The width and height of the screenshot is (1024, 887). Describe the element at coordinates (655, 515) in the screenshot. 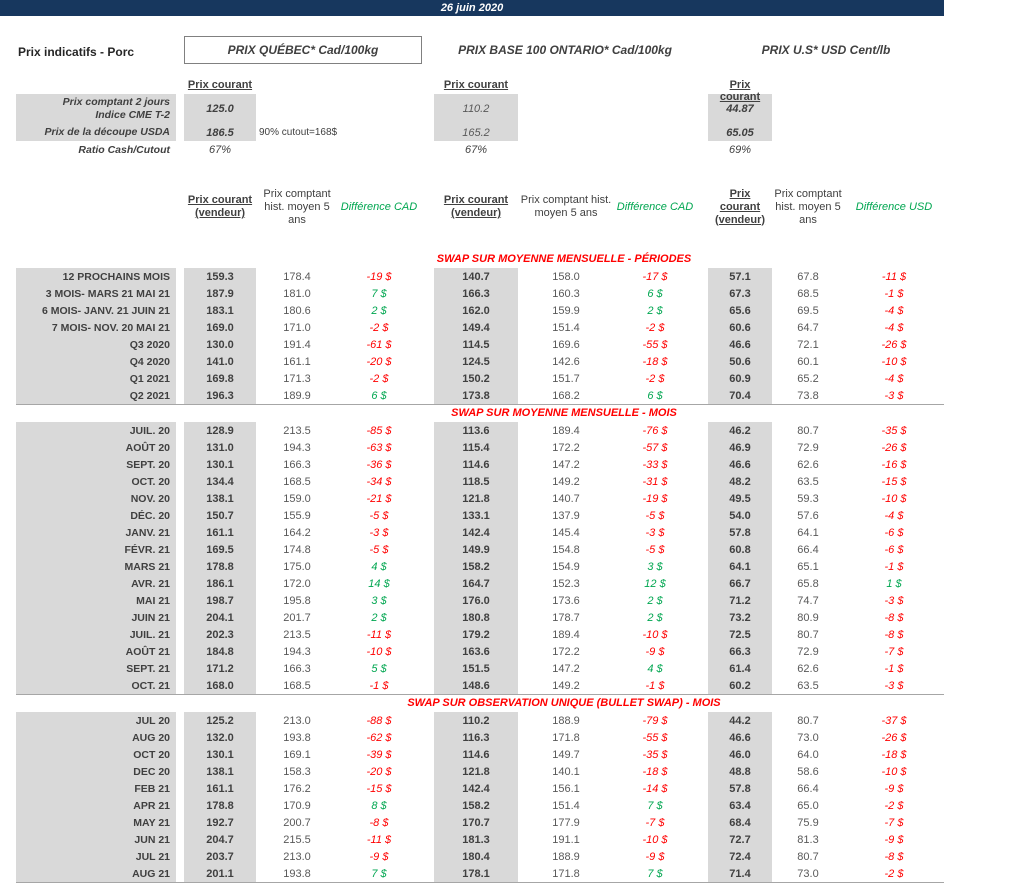

I see `on-diff: -5 $` at that location.